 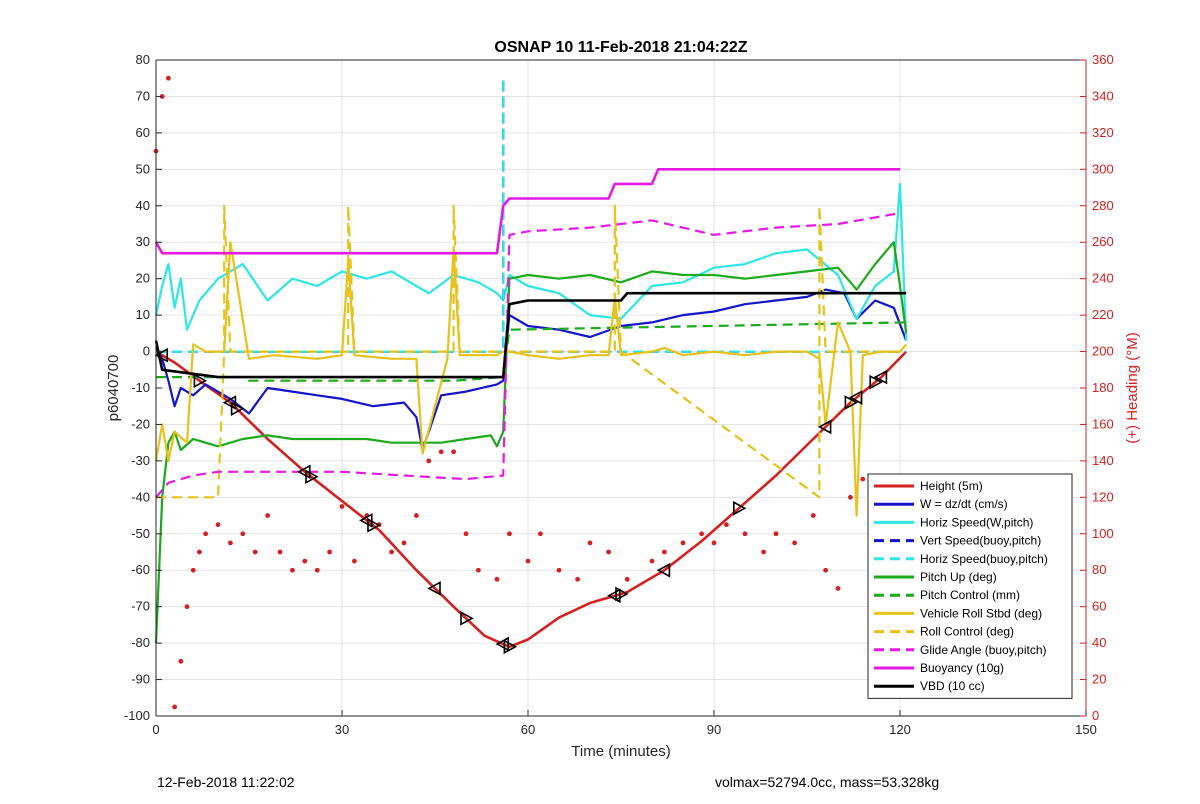 What do you see at coordinates (1103, 95) in the screenshot?
I see `y2-tick-label: 340` at bounding box center [1103, 95].